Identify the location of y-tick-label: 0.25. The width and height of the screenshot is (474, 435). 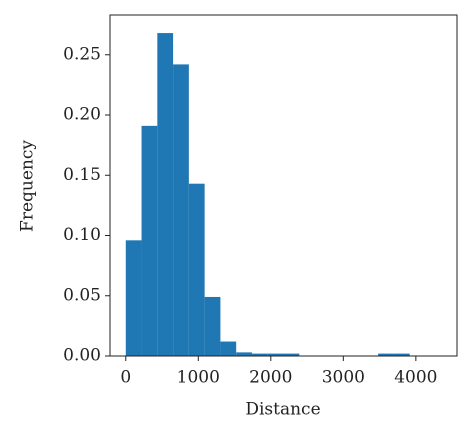
(82, 54).